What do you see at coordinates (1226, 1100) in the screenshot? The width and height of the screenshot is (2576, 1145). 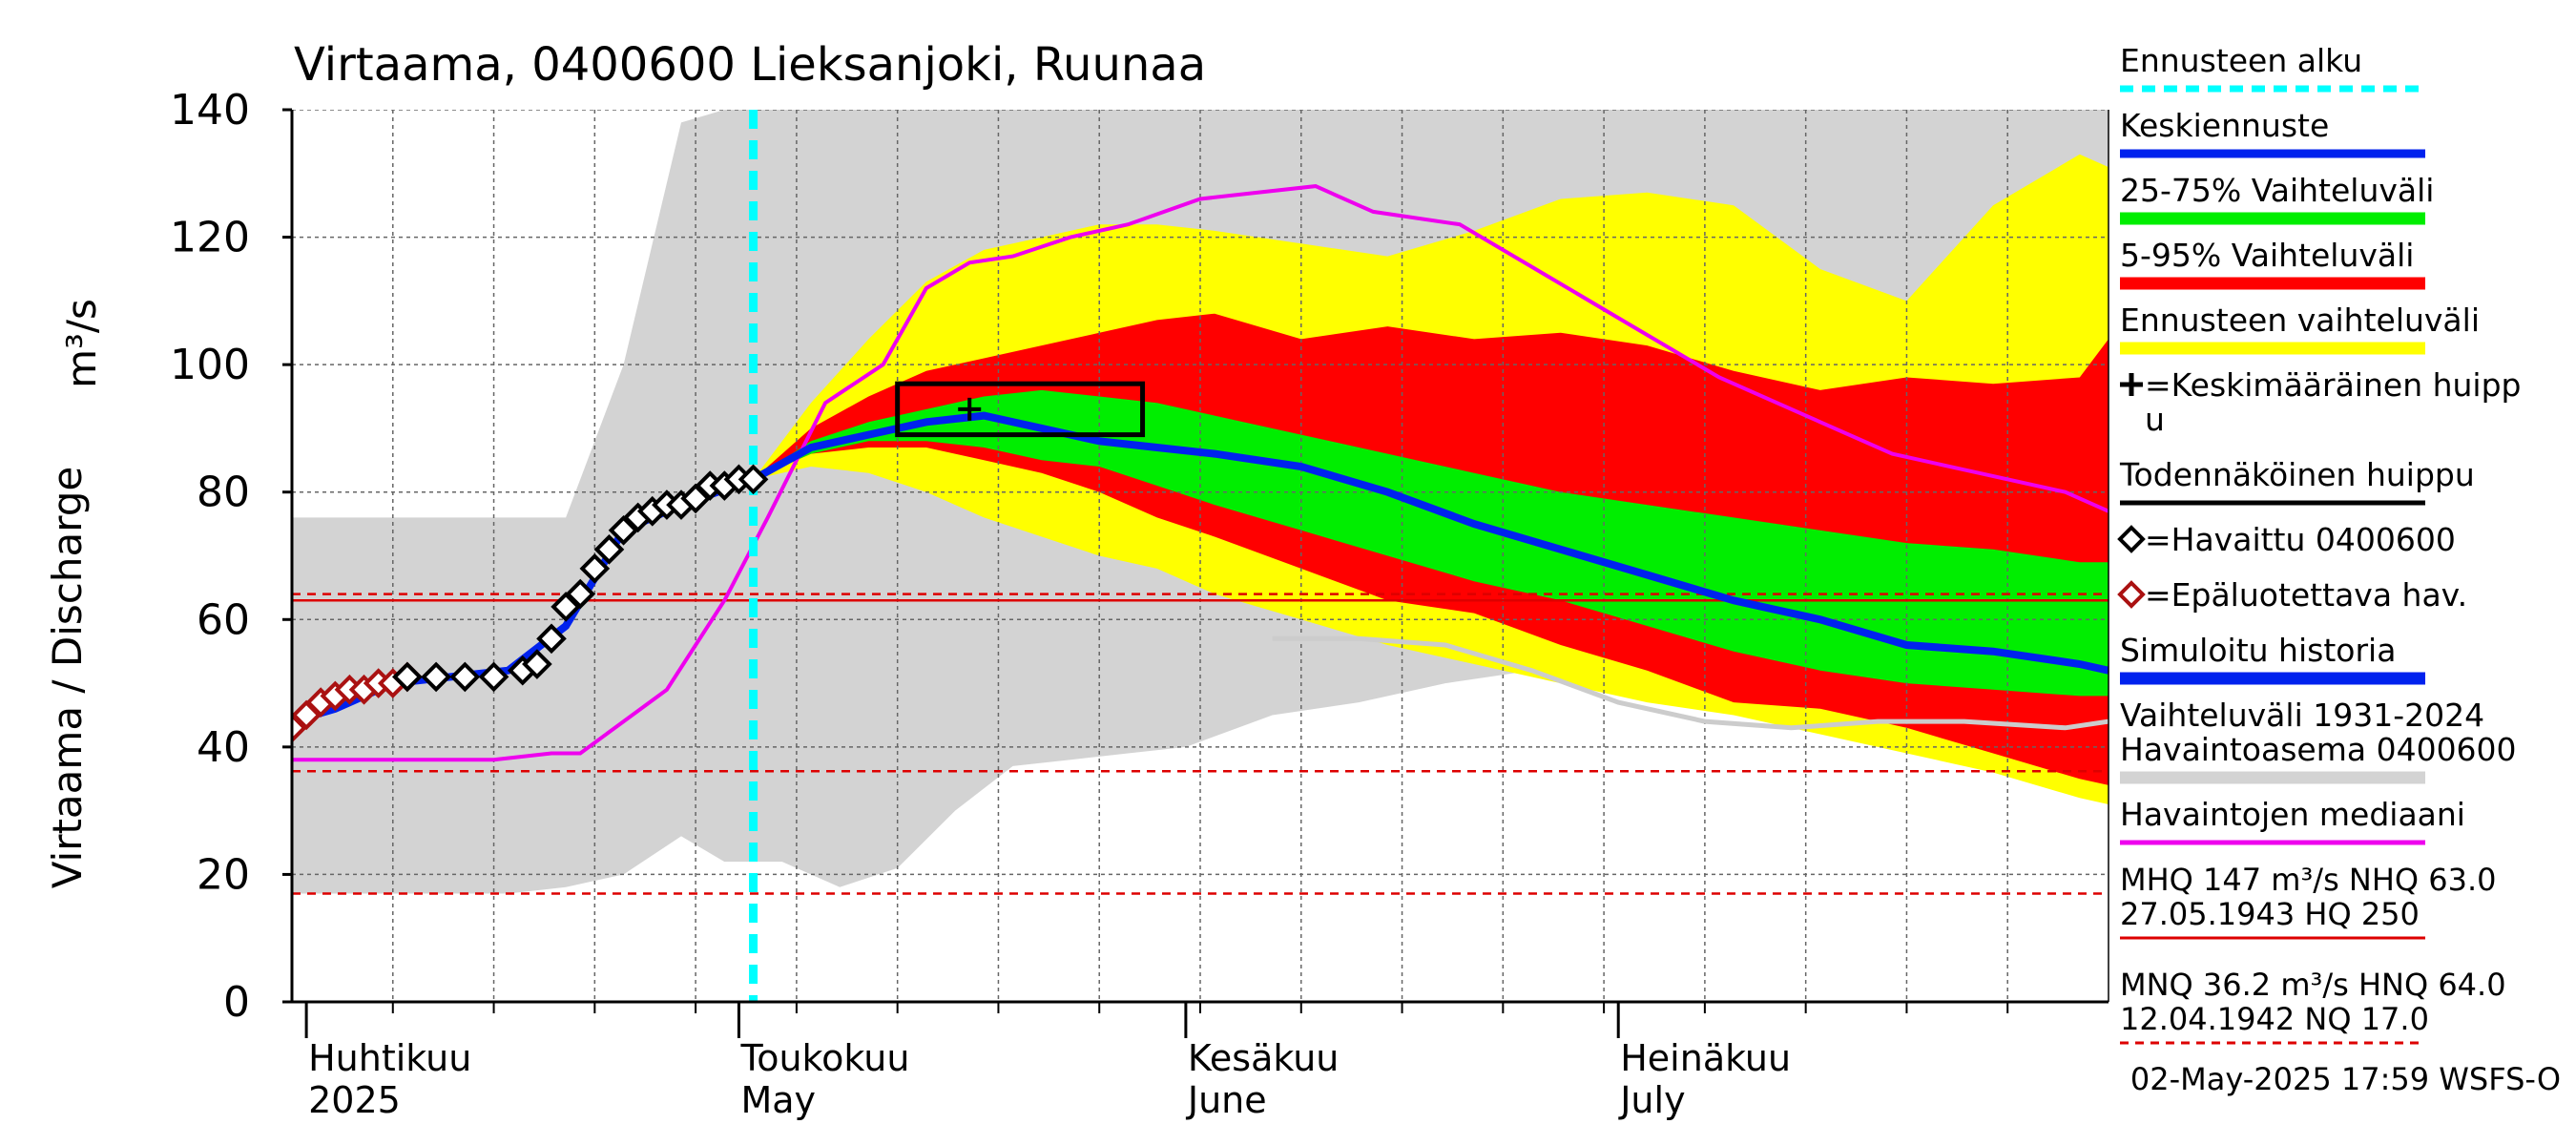 I see `month-label-en: June` at bounding box center [1226, 1100].